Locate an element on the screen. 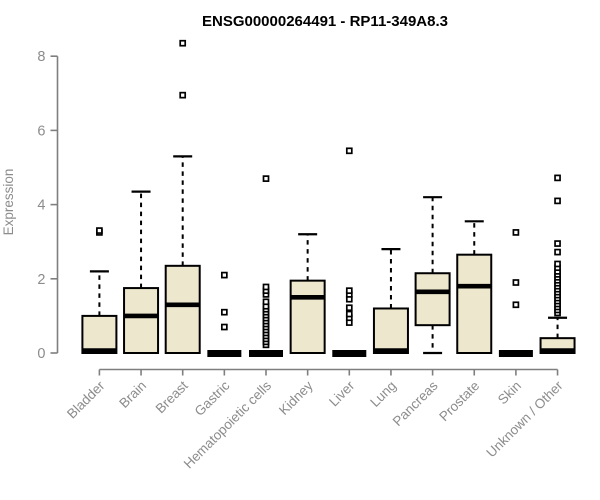 Image resolution: width=600 pixels, height=500 pixels. boxplot-pancreas is located at coordinates (432, 275).